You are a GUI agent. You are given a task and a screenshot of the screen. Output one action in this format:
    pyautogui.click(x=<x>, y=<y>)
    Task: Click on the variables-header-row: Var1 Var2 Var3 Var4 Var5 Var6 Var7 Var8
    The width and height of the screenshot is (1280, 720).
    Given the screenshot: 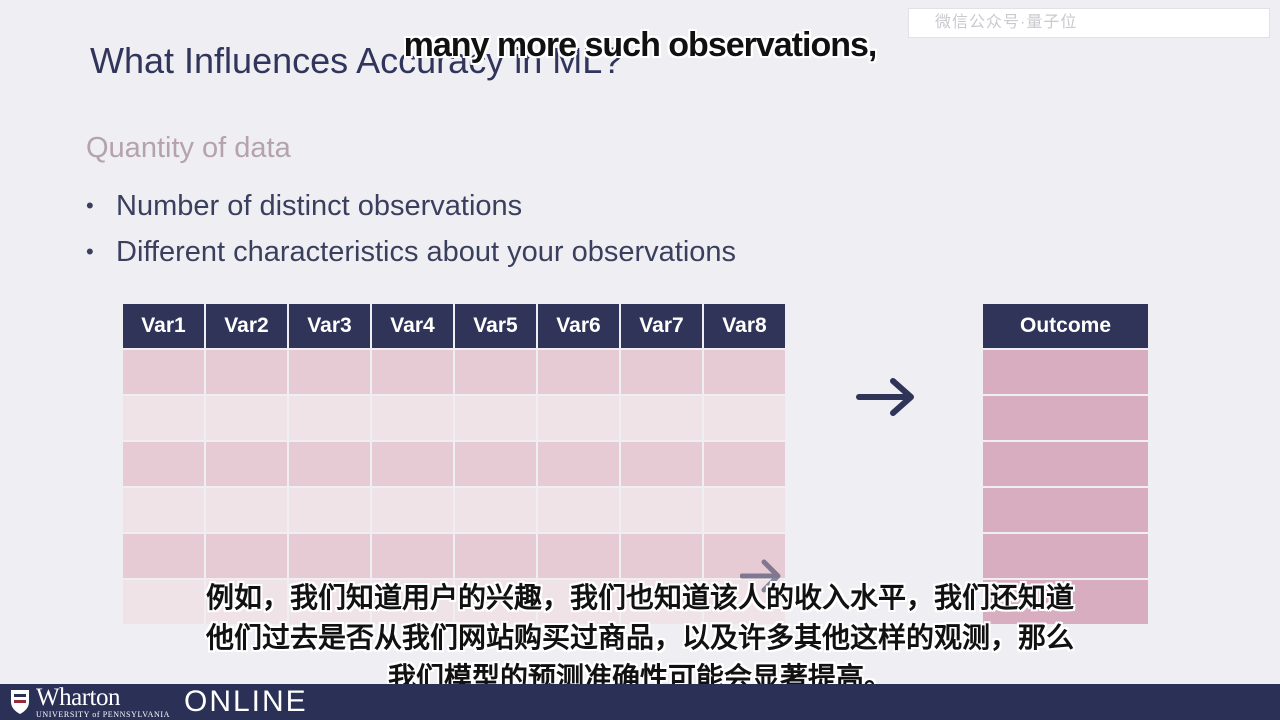 What is the action you would take?
    pyautogui.click(x=454, y=326)
    